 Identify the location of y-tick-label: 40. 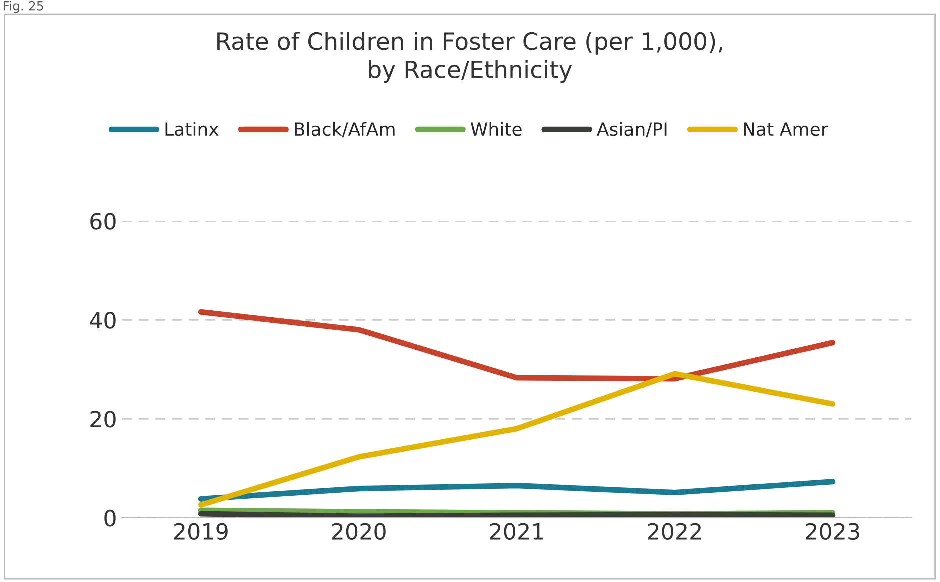
(103, 320).